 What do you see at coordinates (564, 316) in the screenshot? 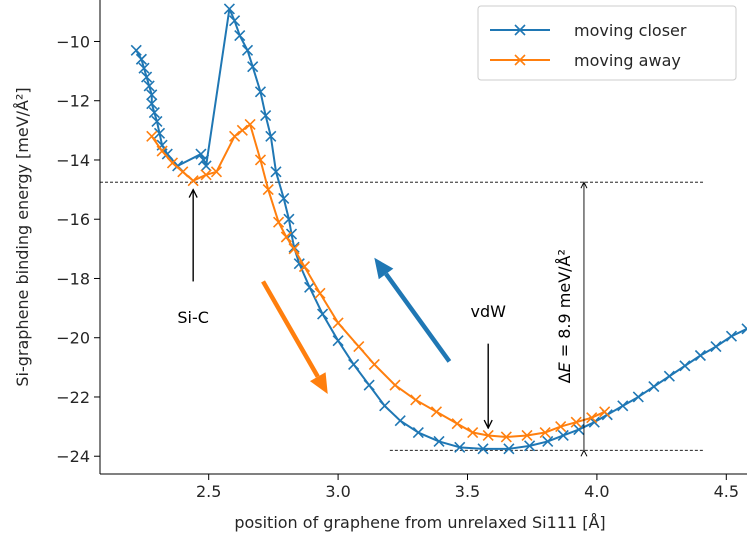
I see `delta-e-label: ΔE = 8.9 meV/Å²` at bounding box center [564, 316].